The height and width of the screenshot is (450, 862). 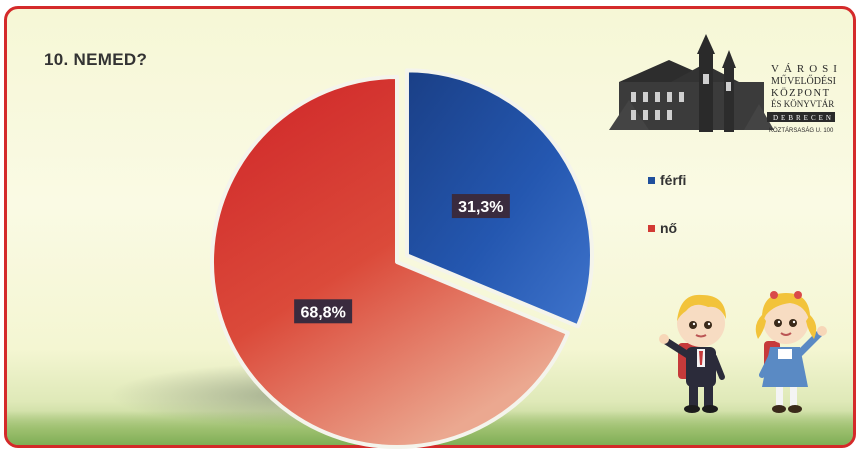 I want to click on logo-text-line6: KÖZTÁRSASÁG U. 100, so click(x=801, y=130).